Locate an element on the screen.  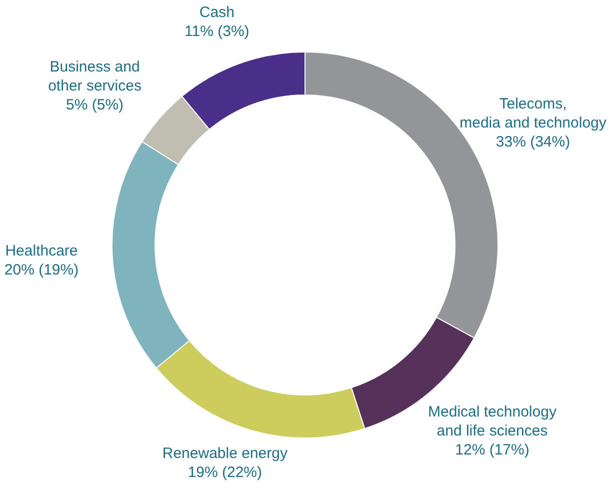
slice-label: Healthcare is located at coordinates (41, 251).